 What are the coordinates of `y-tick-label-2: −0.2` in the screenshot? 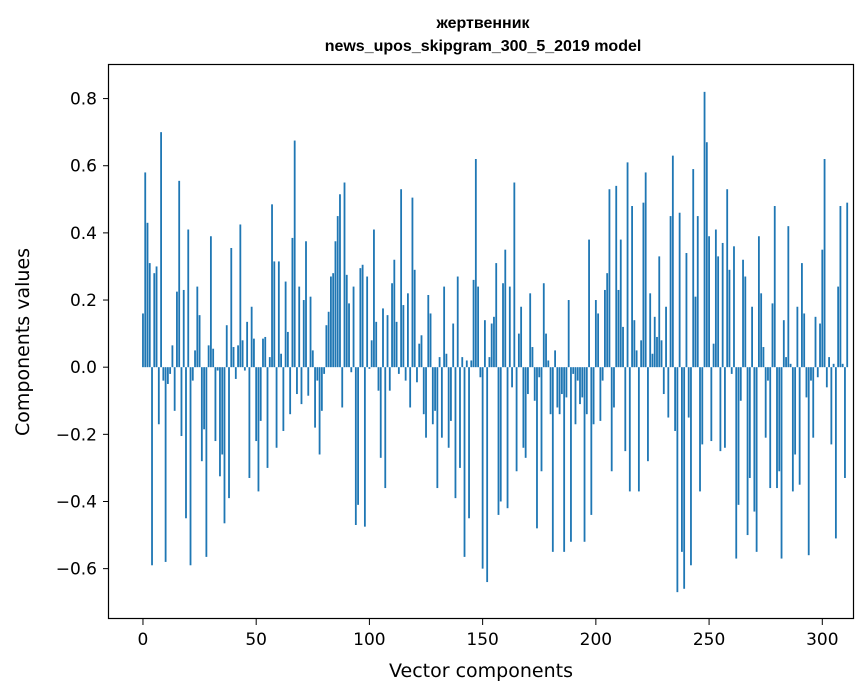 It's located at (76, 435).